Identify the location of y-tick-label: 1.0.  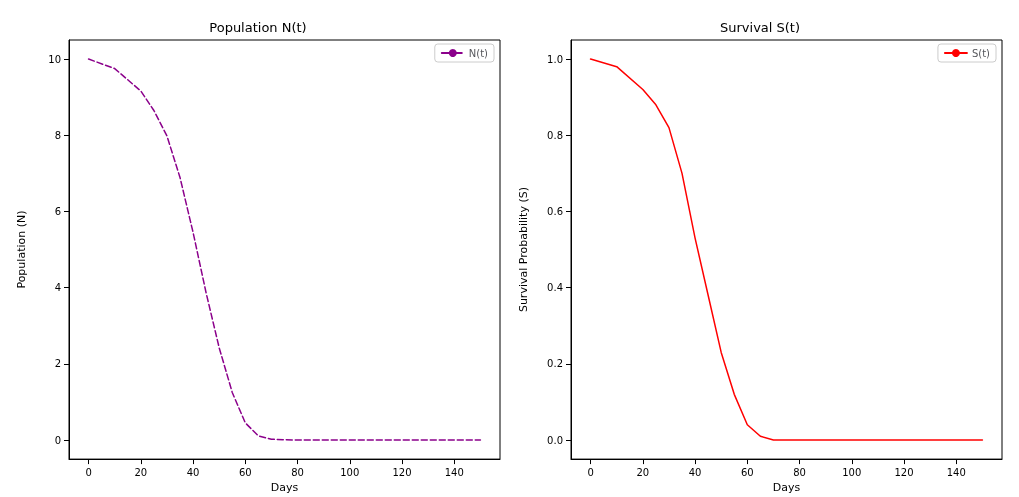
(555, 59).